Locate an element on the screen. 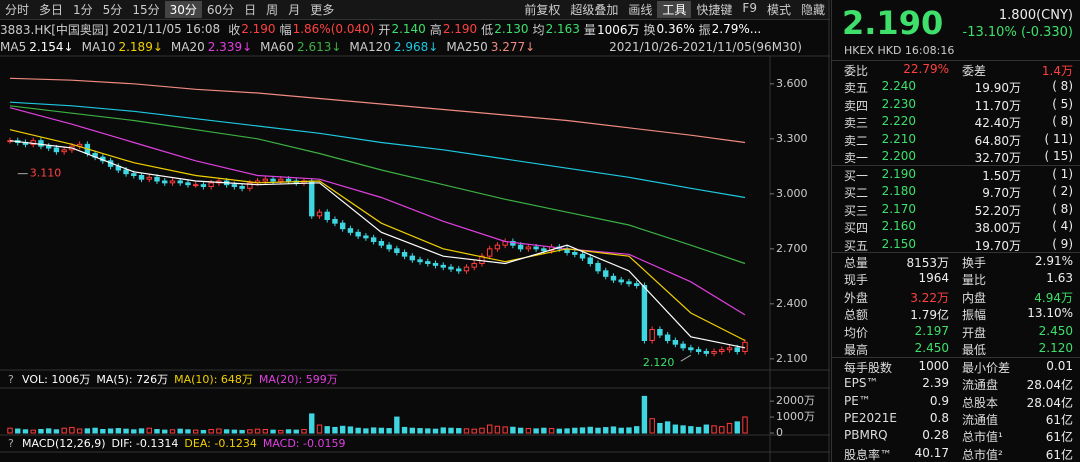 The width and height of the screenshot is (1080, 462). vol-header: MA(5): 726万 is located at coordinates (132, 379).